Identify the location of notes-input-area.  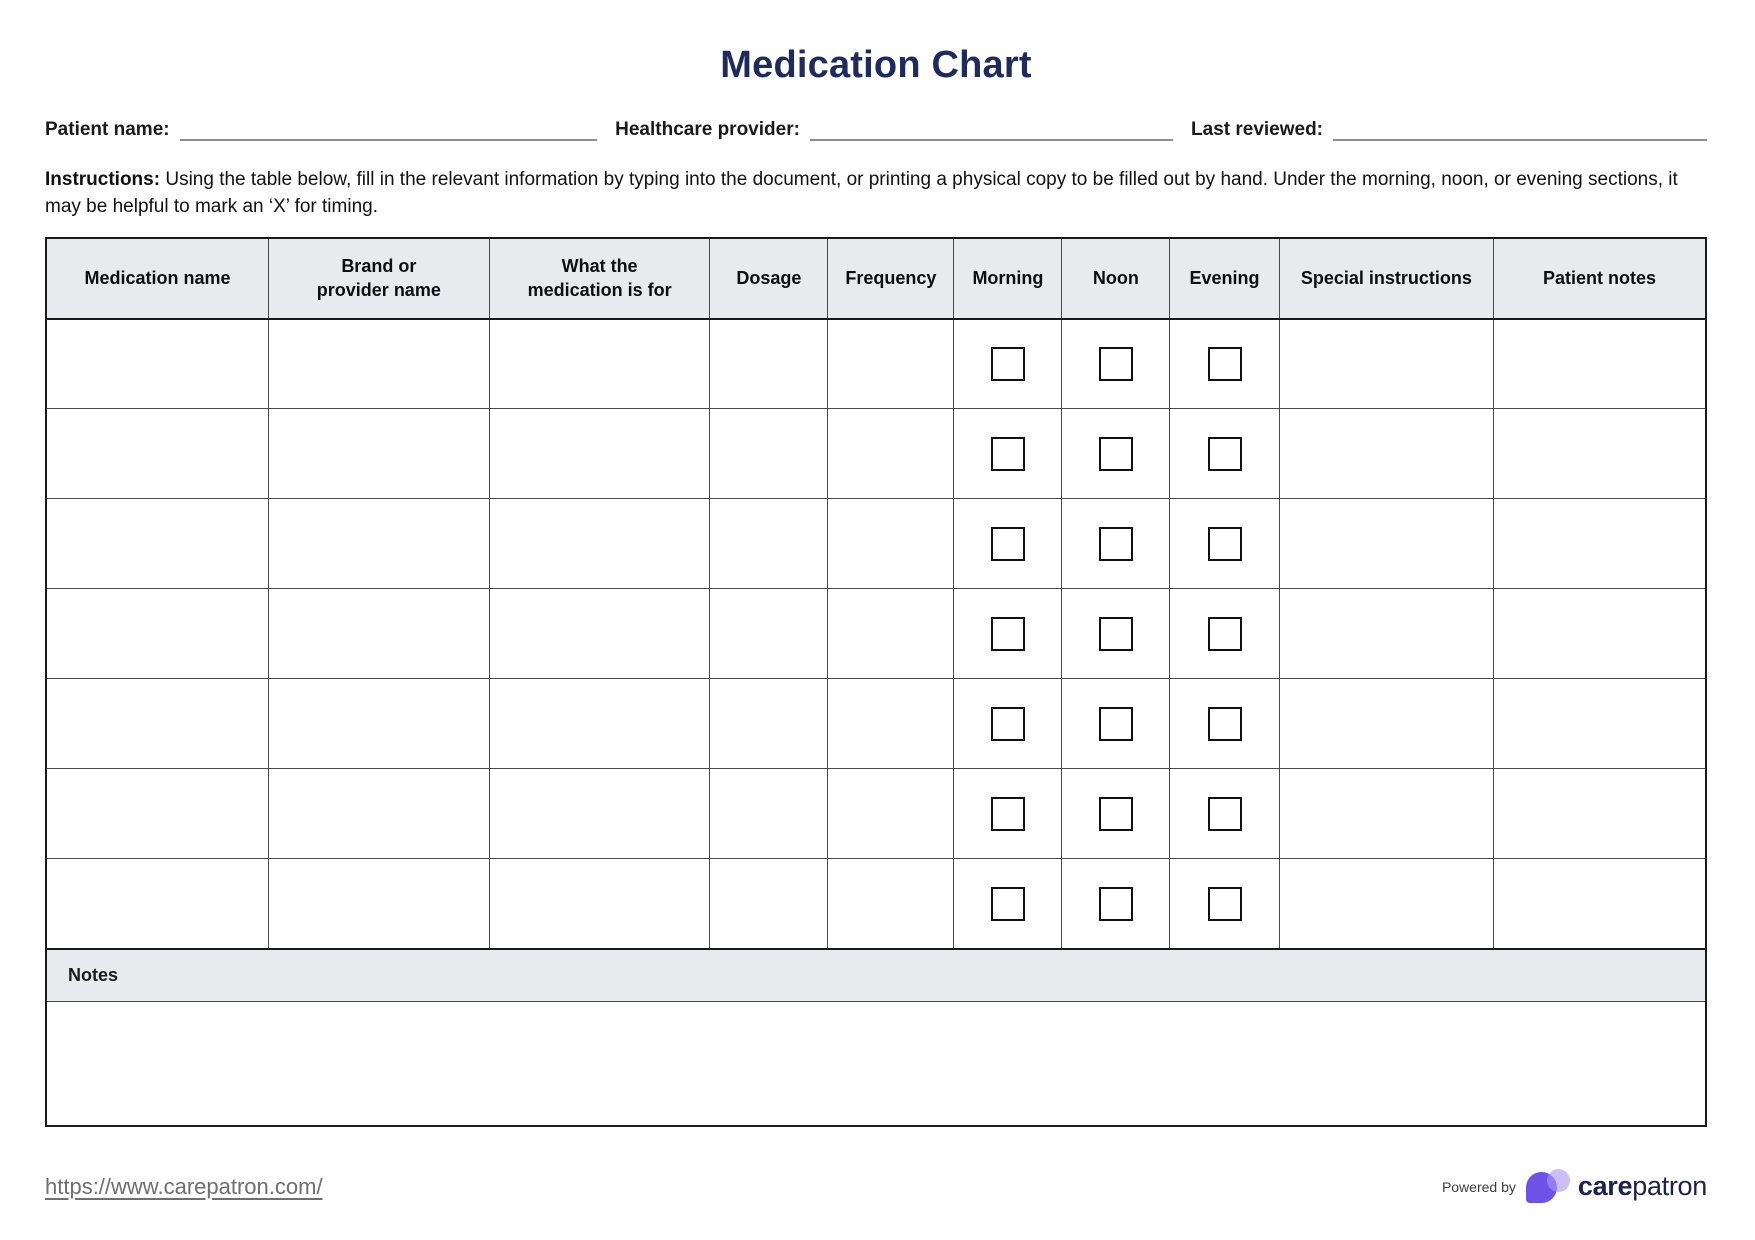
(876, 1064).